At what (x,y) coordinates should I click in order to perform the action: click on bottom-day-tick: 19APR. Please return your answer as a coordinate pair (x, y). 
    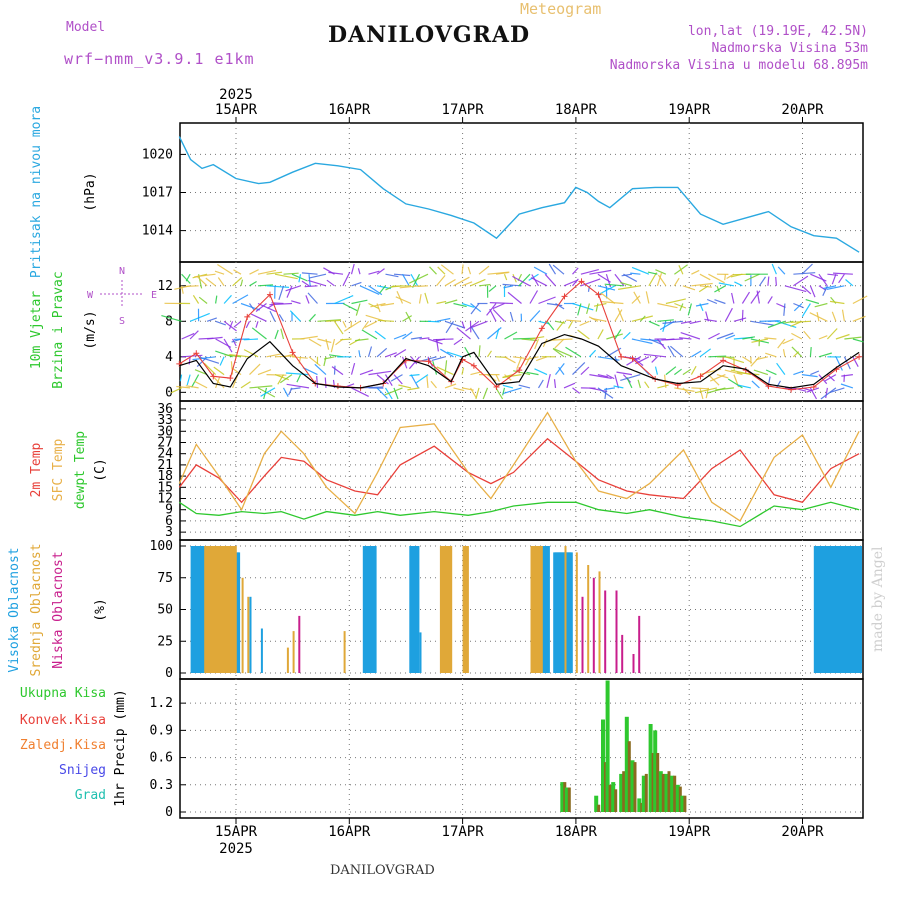
    Looking at the image, I should click on (689, 832).